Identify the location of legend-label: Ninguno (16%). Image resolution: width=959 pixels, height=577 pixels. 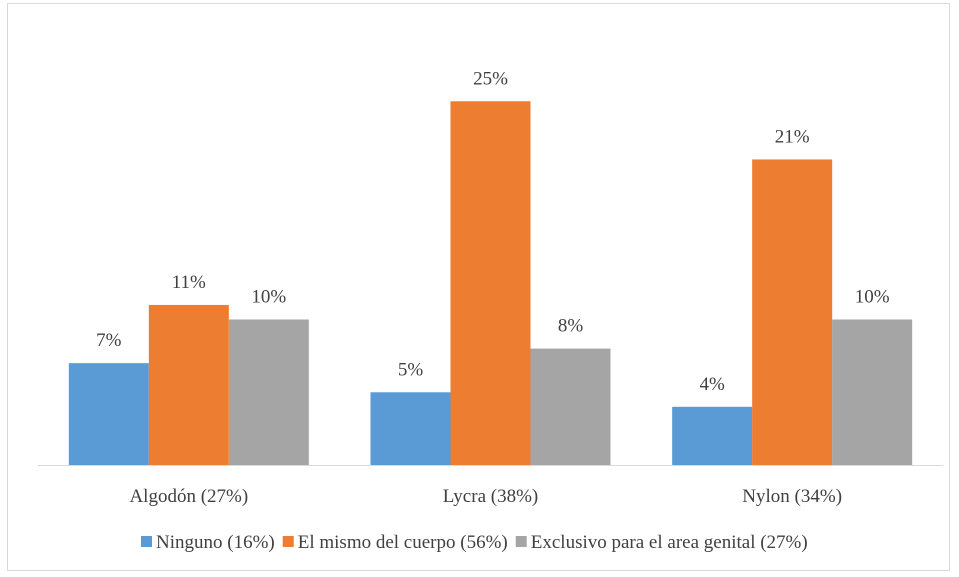
(215, 542).